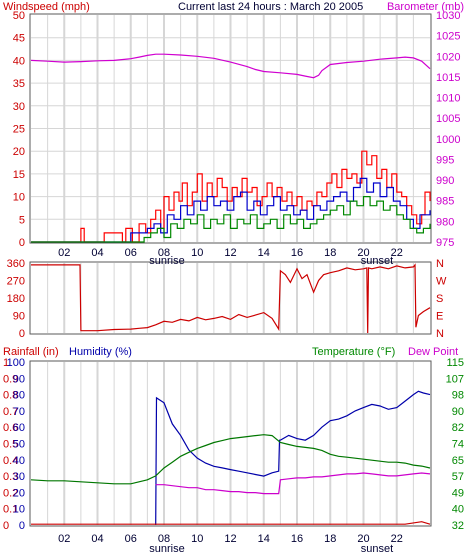  I want to click on rain-y-tick-label: 0.7, so click(10, 412).